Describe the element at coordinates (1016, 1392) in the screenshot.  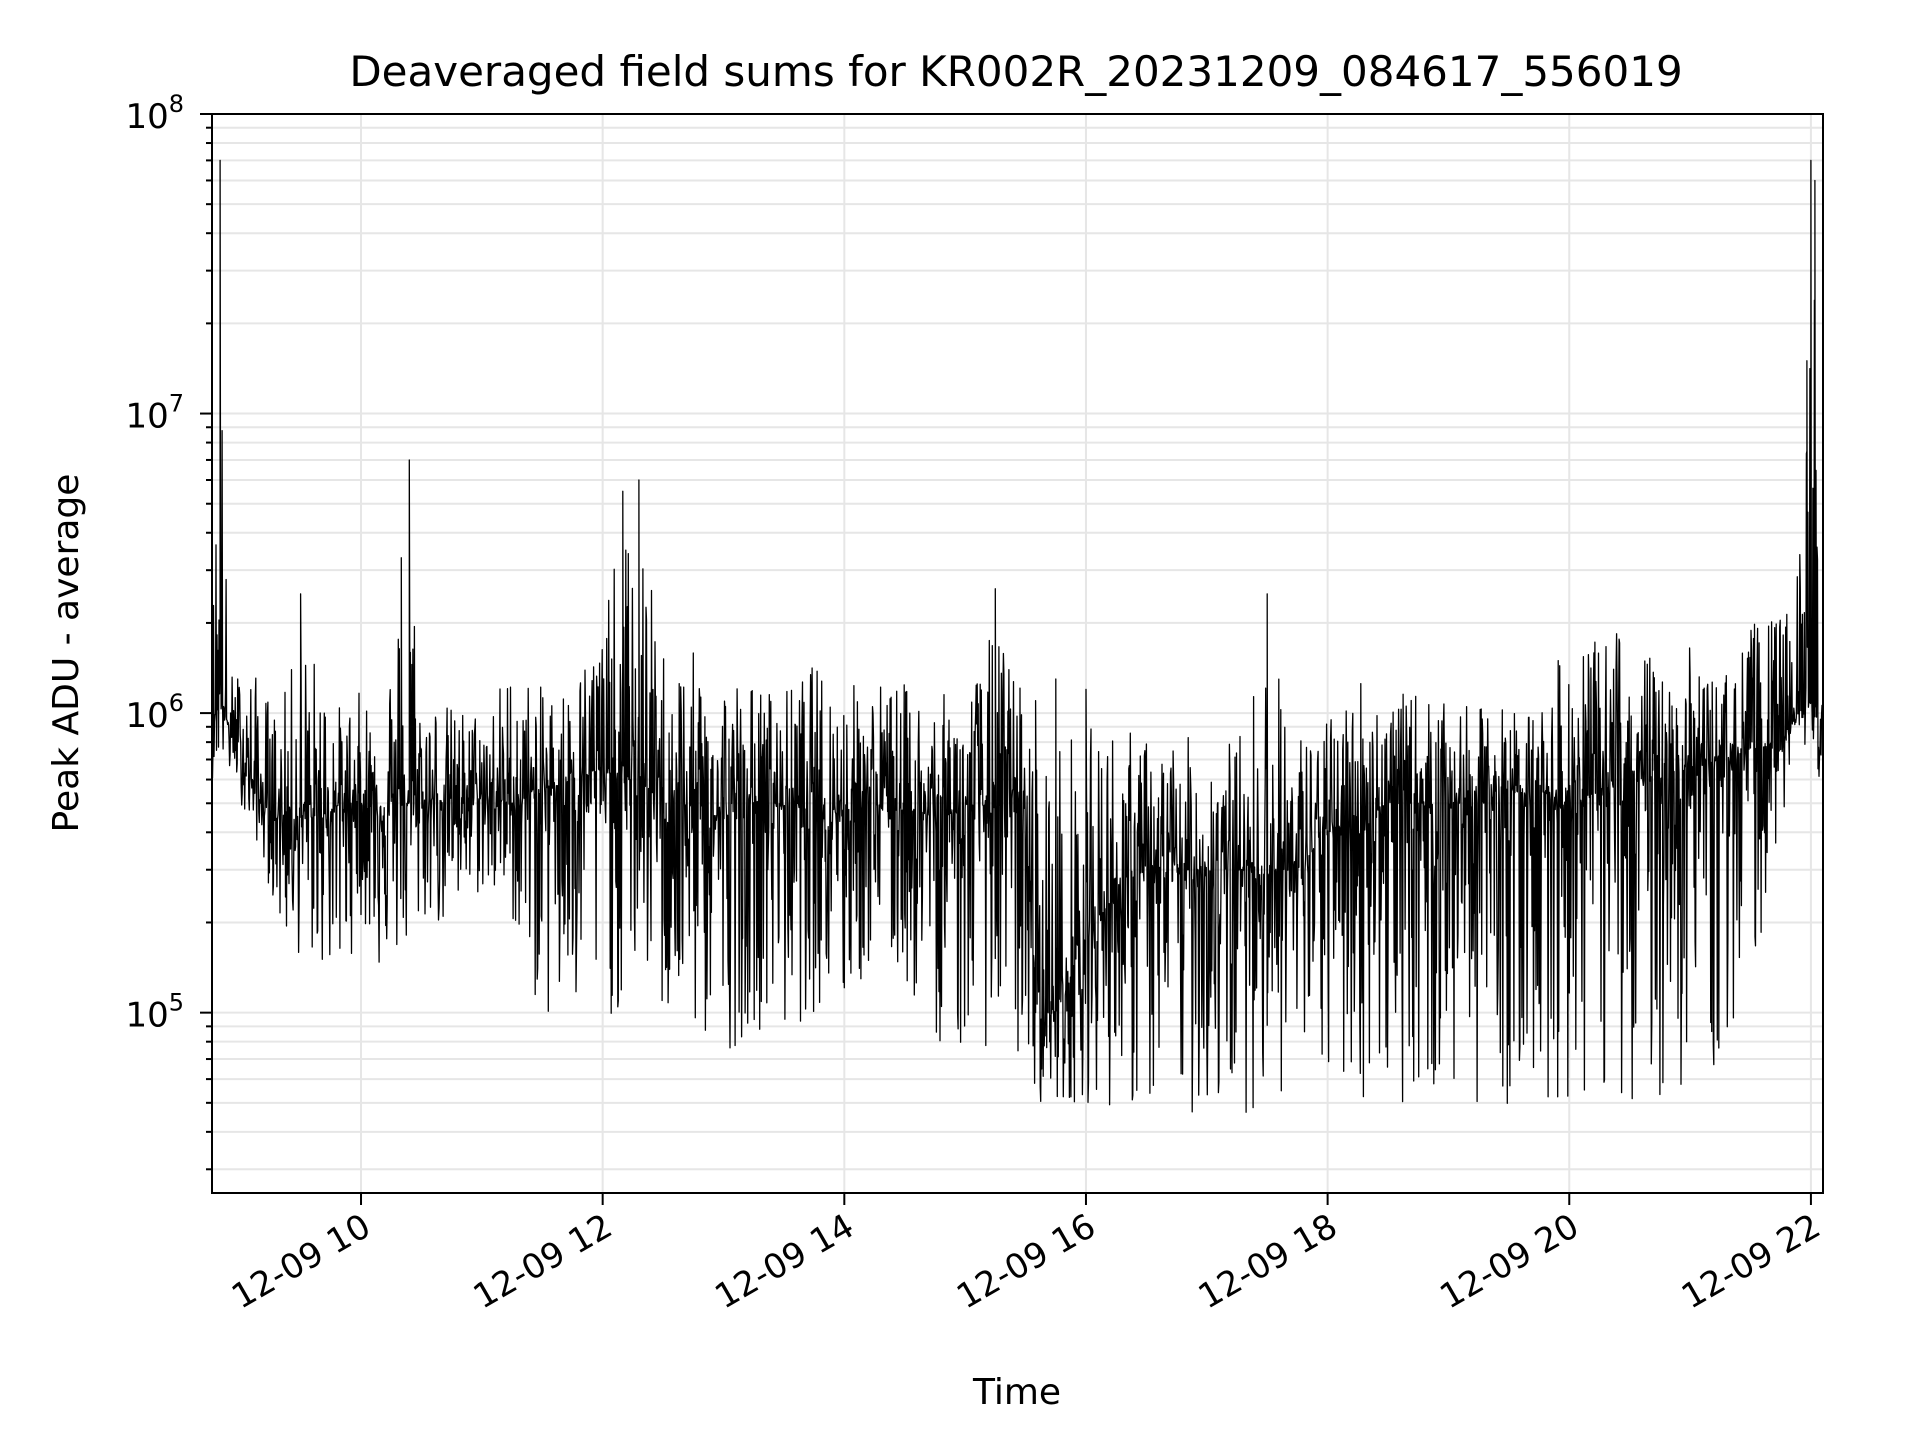
I see `x-axis-label: Time` at that location.